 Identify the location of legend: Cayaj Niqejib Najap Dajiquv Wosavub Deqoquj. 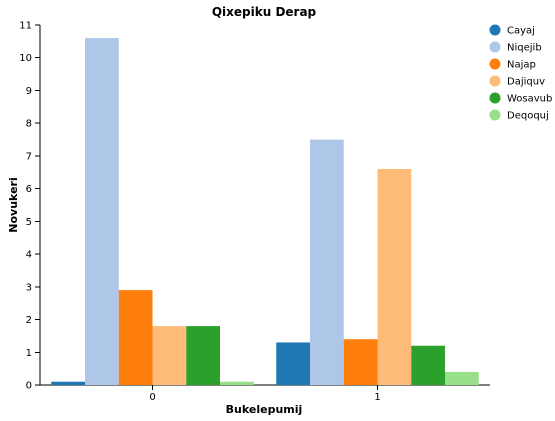
(520, 73).